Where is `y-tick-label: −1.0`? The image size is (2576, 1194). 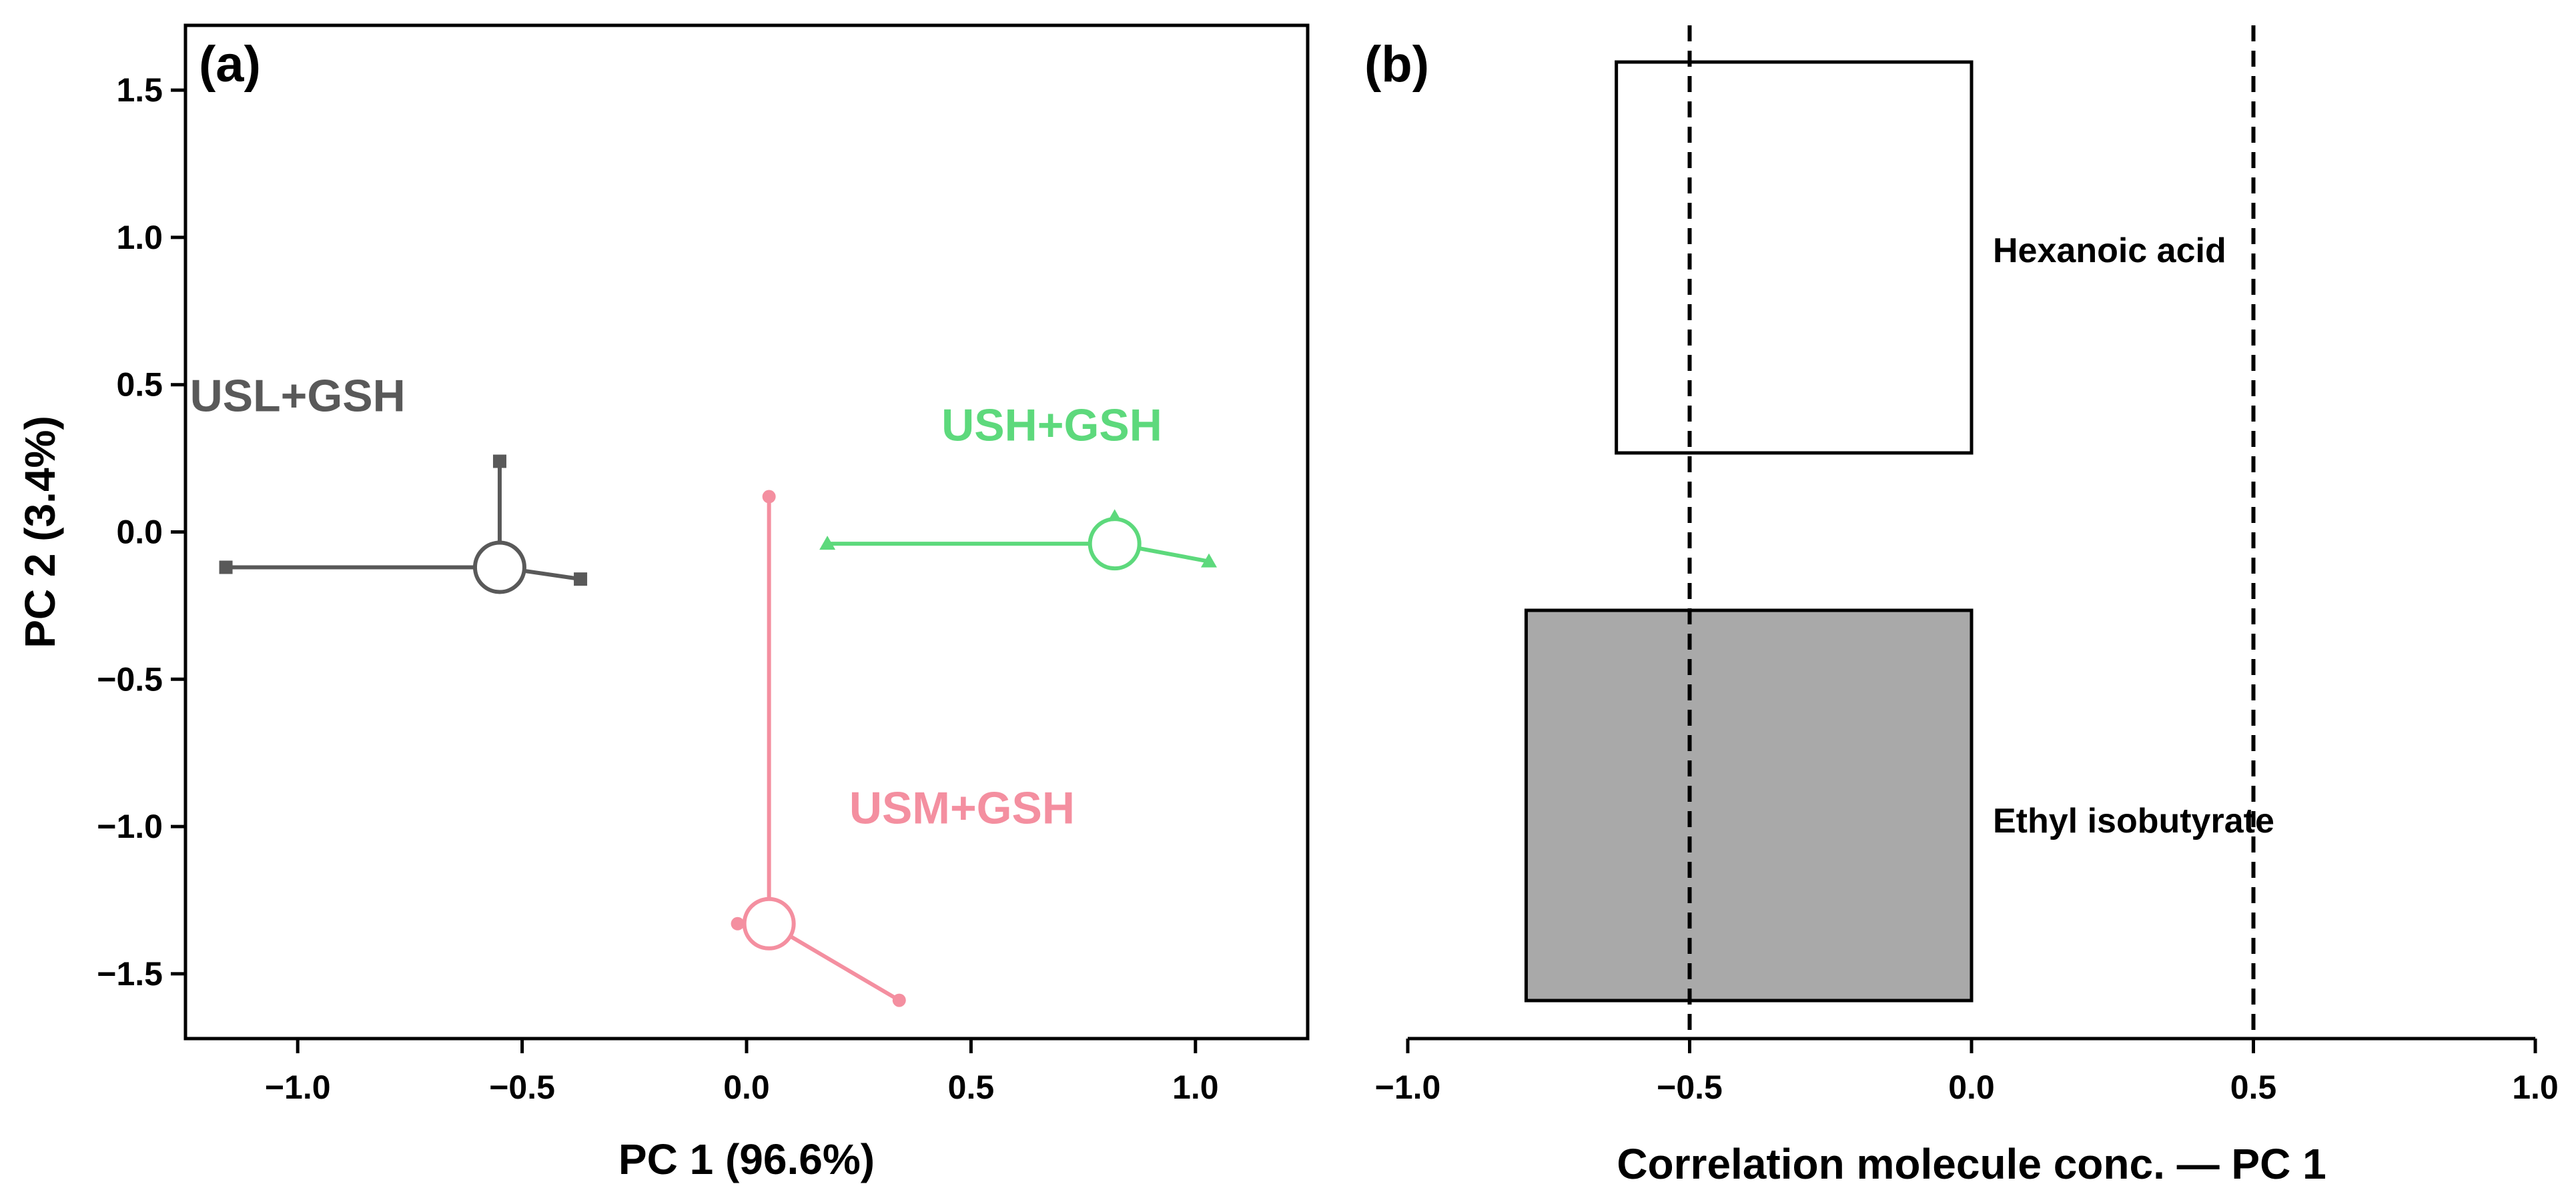 y-tick-label: −1.0 is located at coordinates (130, 826).